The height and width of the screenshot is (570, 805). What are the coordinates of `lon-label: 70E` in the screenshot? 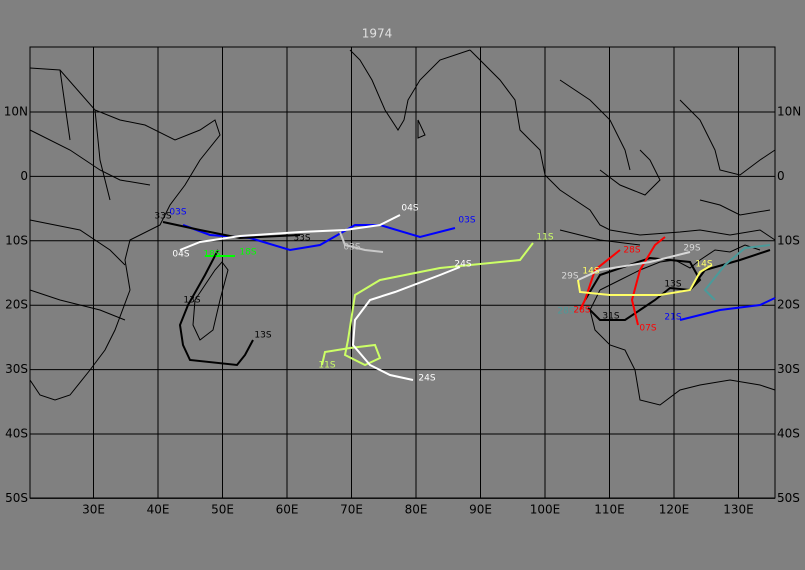 It's located at (351, 510).